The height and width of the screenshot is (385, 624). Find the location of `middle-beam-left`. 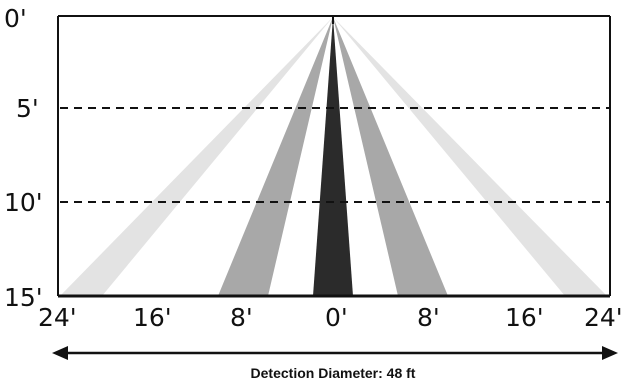

middle-beam-left is located at coordinates (275, 156).